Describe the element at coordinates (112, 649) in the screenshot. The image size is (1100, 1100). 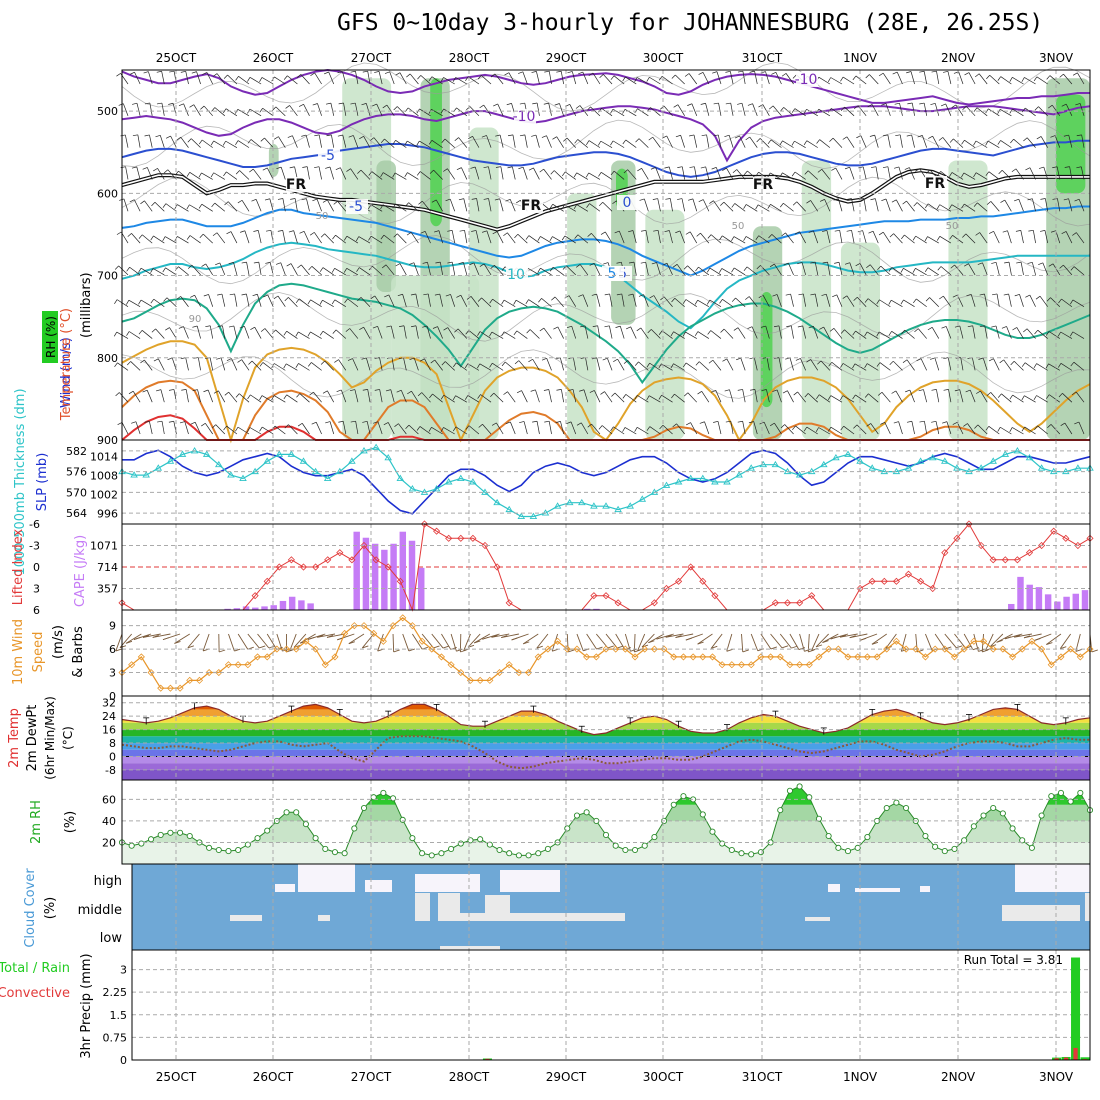
I see `y-tick-label: 6` at that location.